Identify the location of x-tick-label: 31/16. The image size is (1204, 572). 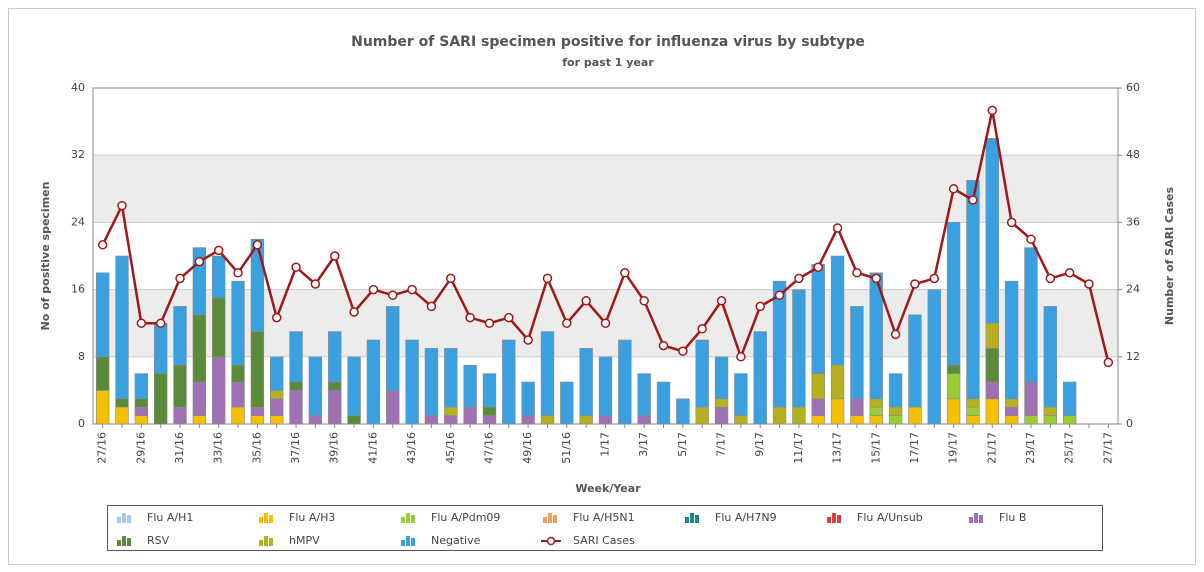
(179, 448).